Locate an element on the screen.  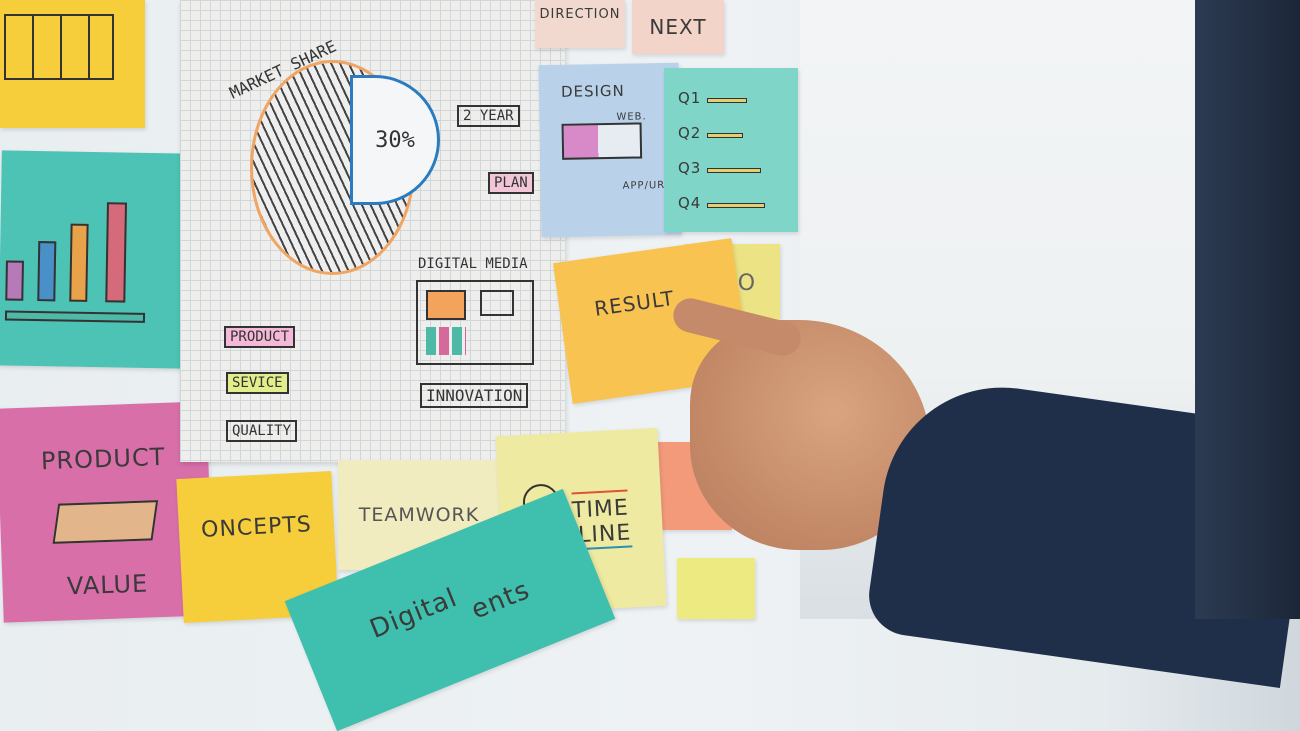
quarter-row: Q4 is located at coordinates (722, 202).